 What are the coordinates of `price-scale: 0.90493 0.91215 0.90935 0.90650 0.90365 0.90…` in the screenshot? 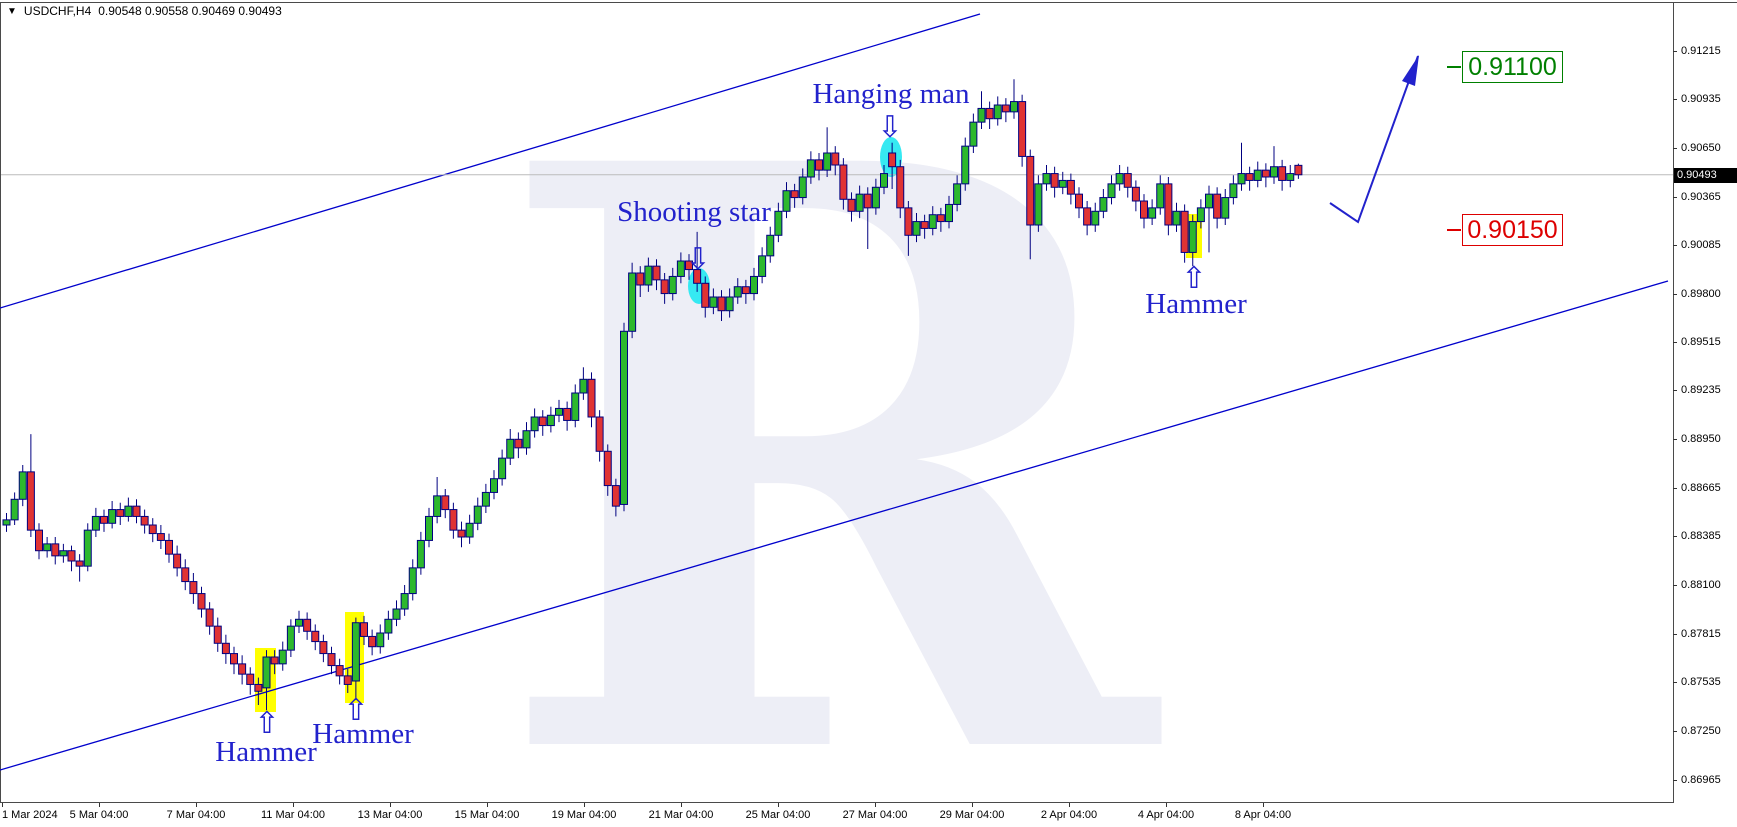 It's located at (1705, 402).